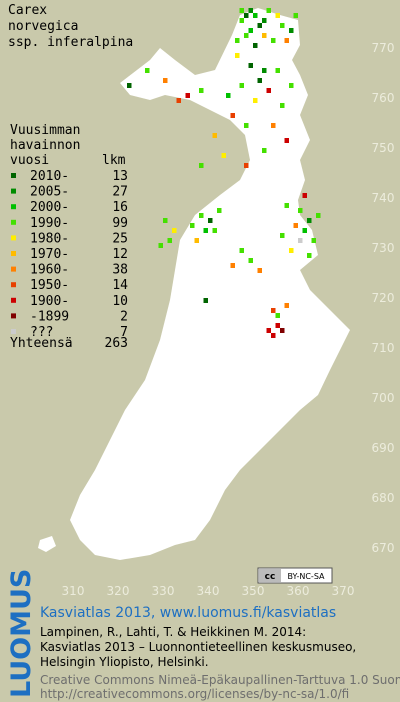 The image size is (400, 702). I want to click on badge-cc: cc, so click(270, 577).